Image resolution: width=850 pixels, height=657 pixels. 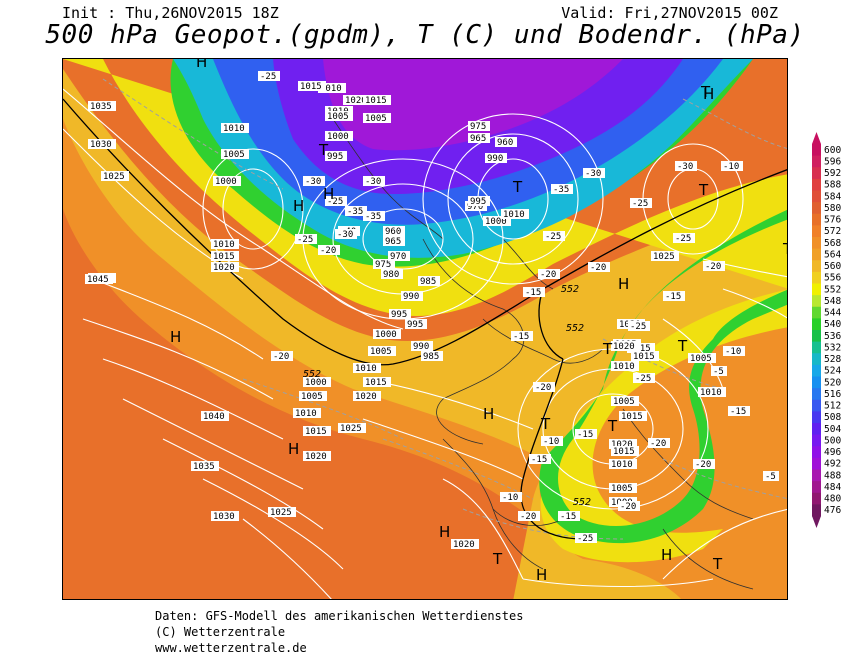 I want to click on colorbar-label: 480, so click(x=832, y=499).